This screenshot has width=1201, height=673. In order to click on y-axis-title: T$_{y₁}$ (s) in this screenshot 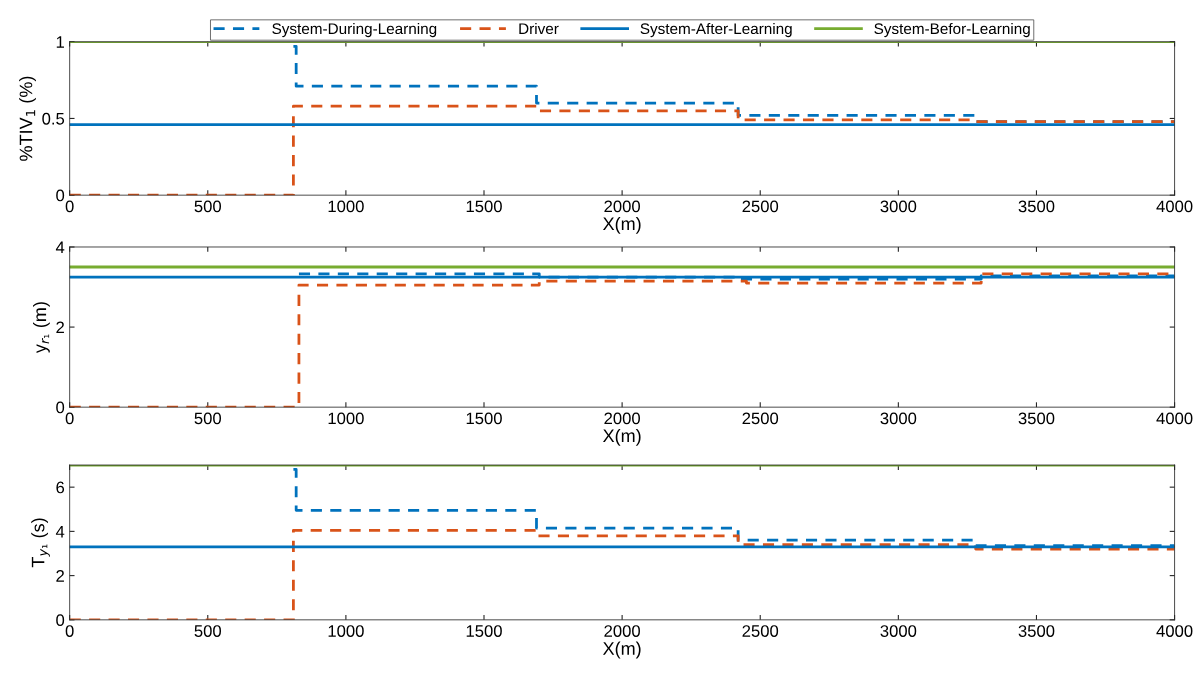, I will do `click(40, 543)`.